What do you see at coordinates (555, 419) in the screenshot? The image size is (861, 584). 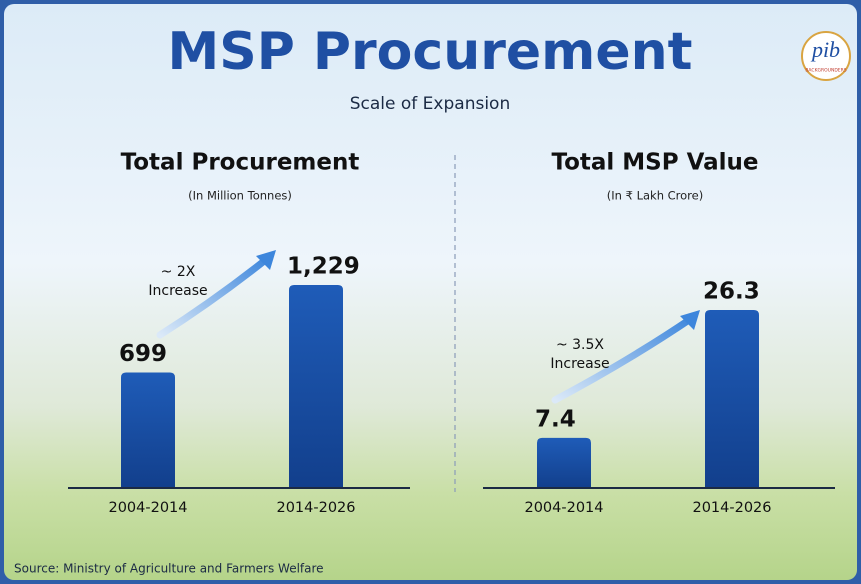 I see `value-label: 7.4` at bounding box center [555, 419].